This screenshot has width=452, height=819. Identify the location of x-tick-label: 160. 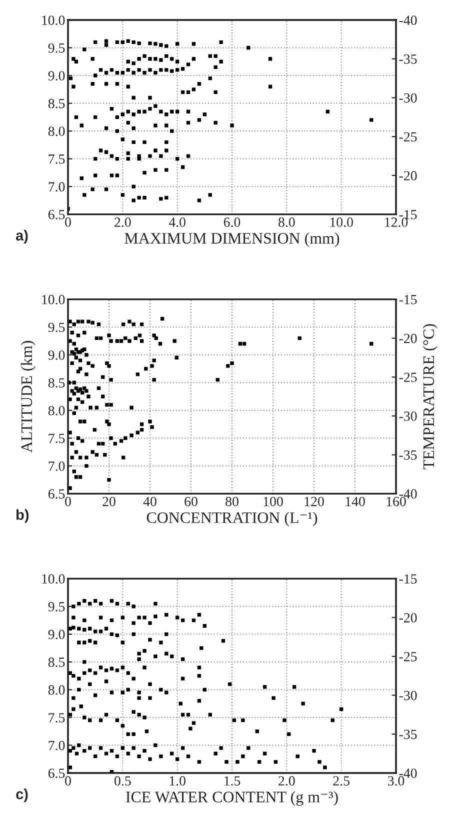
(396, 501).